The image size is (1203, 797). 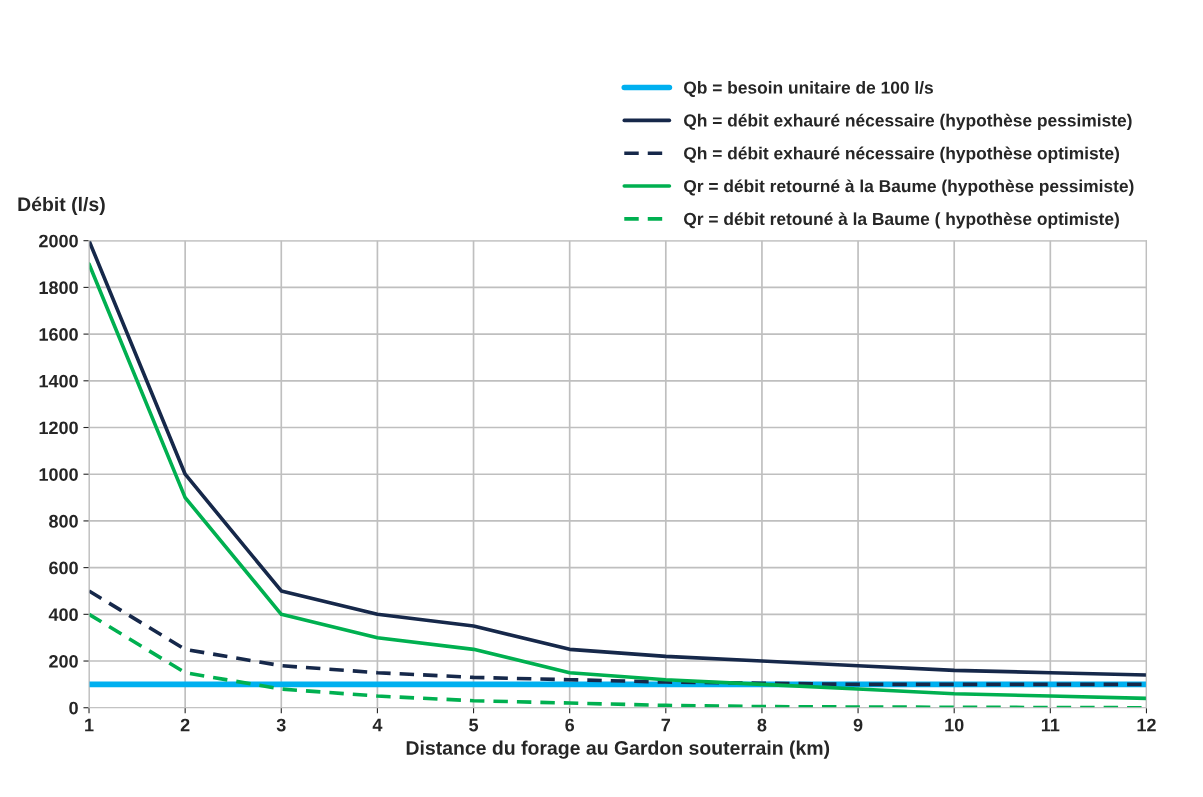 What do you see at coordinates (63, 521) in the screenshot?
I see `y-tick-label: 800` at bounding box center [63, 521].